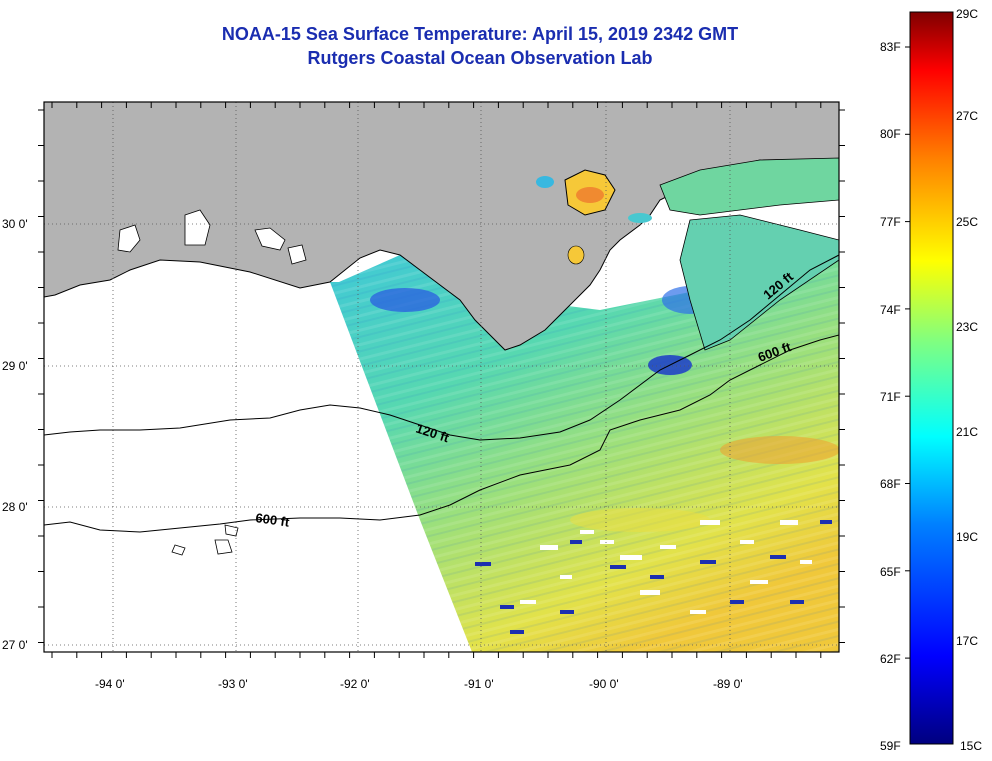  What do you see at coordinates (890, 484) in the screenshot?
I see `colorbar-f-label: 68F` at bounding box center [890, 484].